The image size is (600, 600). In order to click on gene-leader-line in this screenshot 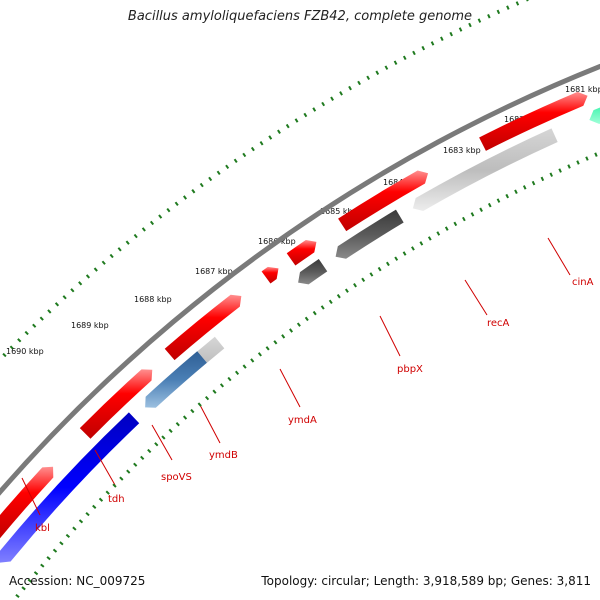, I will do `click(476, 297)`.